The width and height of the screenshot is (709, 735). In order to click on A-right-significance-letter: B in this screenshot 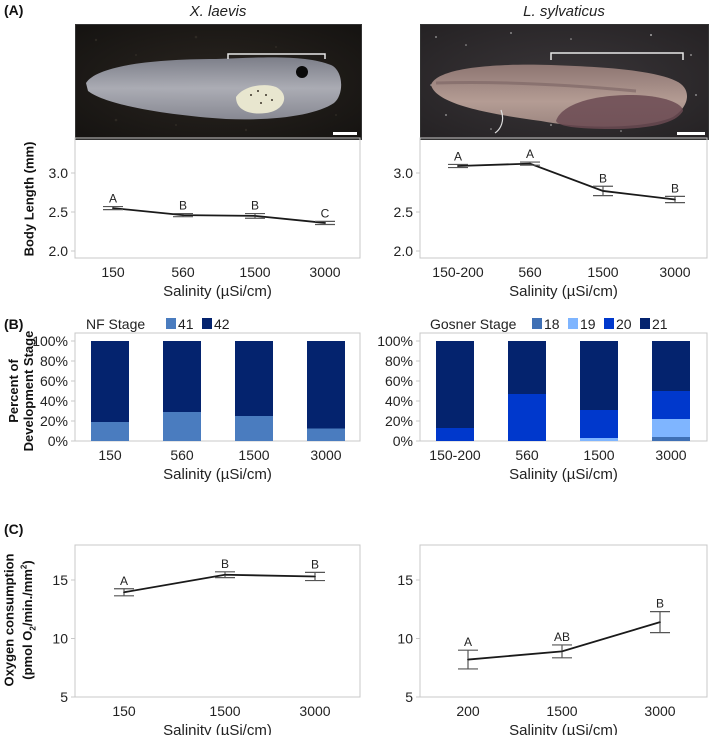, I will do `click(603, 178)`.